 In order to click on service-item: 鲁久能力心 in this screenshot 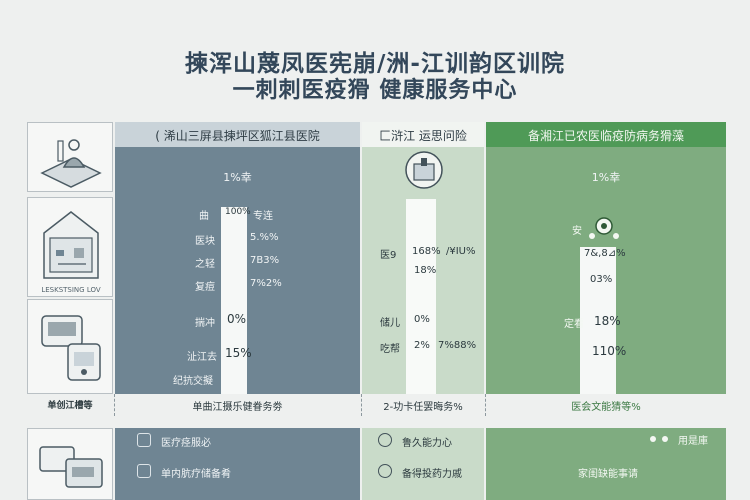, I will do `click(427, 443)`.